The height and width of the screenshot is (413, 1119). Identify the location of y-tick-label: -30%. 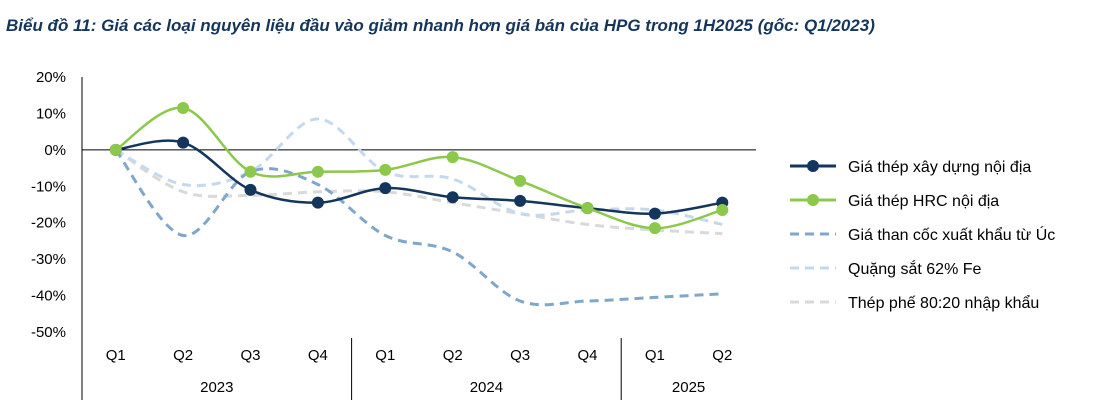
(48, 259).